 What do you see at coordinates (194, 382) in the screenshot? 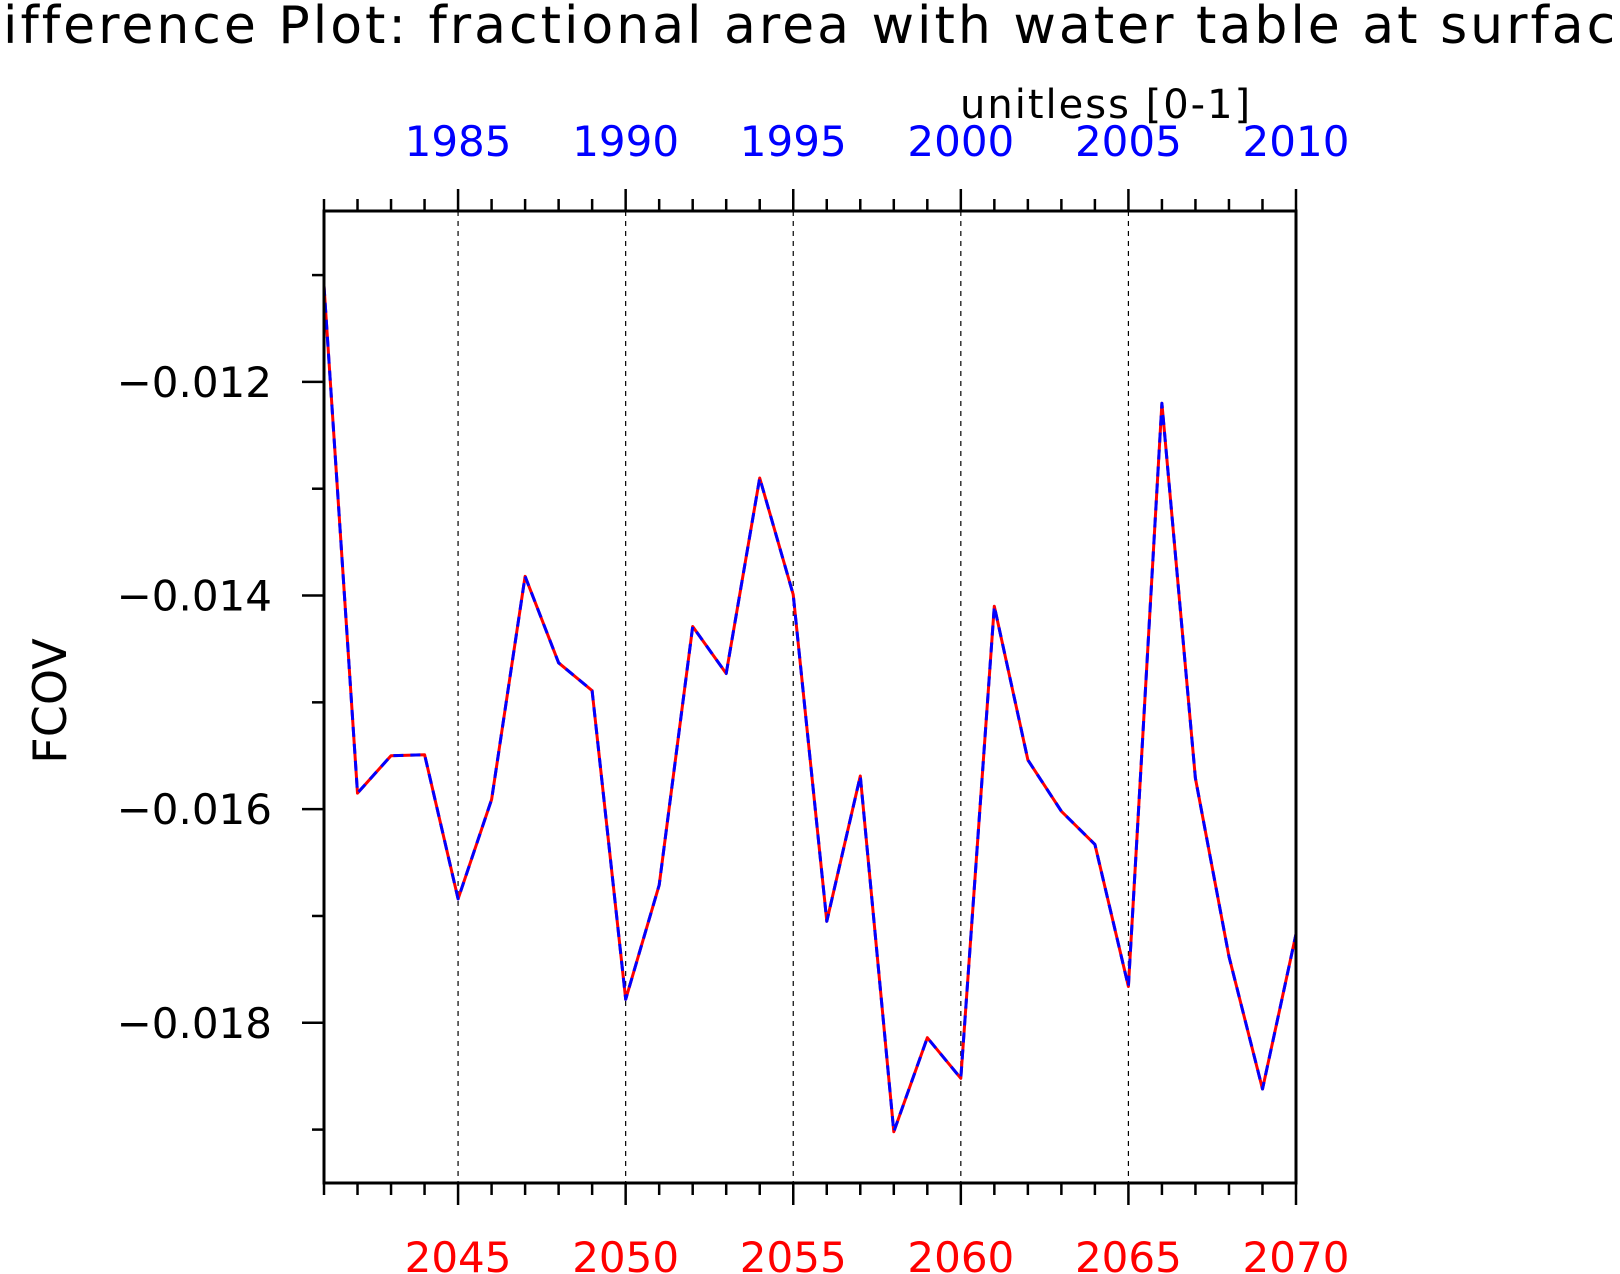
I see `y-tick-label: −0.012` at bounding box center [194, 382].